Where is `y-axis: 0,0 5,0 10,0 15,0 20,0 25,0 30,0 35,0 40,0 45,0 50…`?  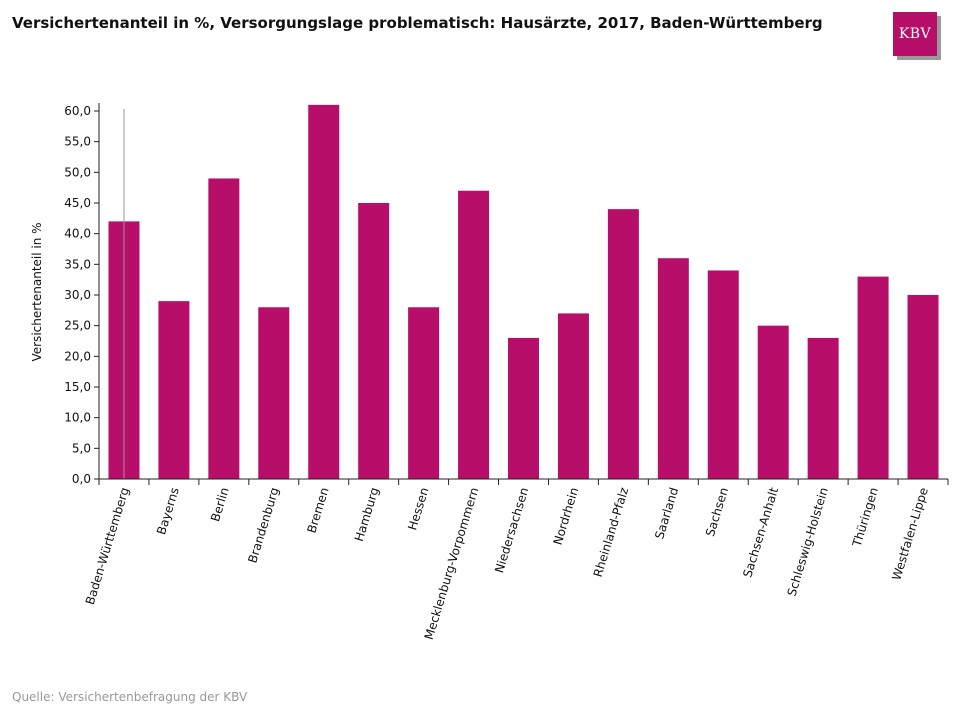
y-axis: 0,0 5,0 10,0 15,0 20,0 25,0 30,0 35,0 40,0 45,0 50… is located at coordinates (82, 294).